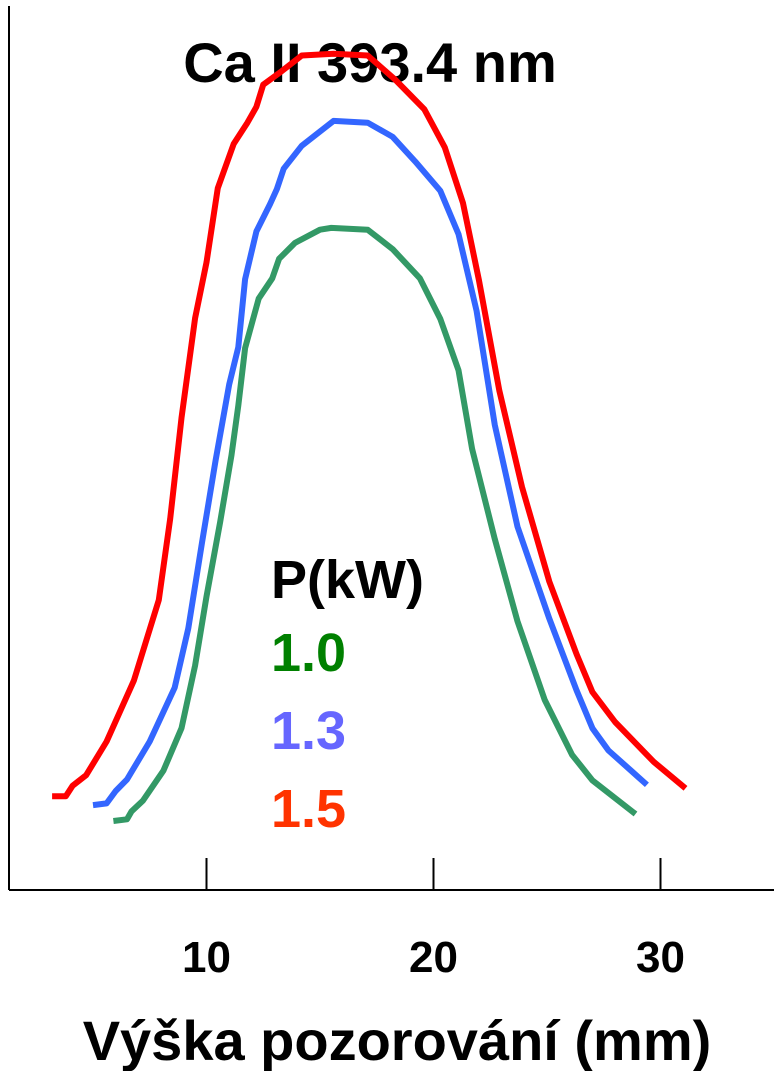  I want to click on x-axis-ticks: 10 20 30, so click(433, 920).